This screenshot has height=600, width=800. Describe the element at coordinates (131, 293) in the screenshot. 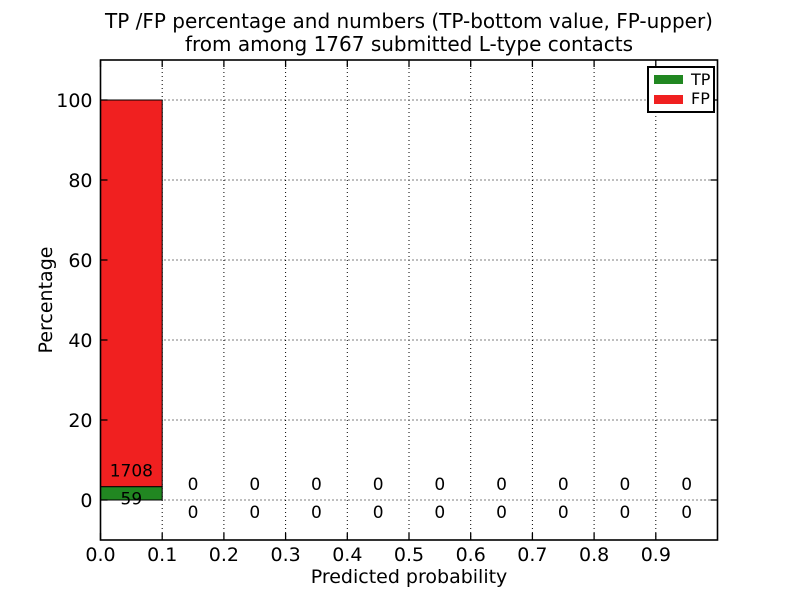

I see `bar-fp` at that location.